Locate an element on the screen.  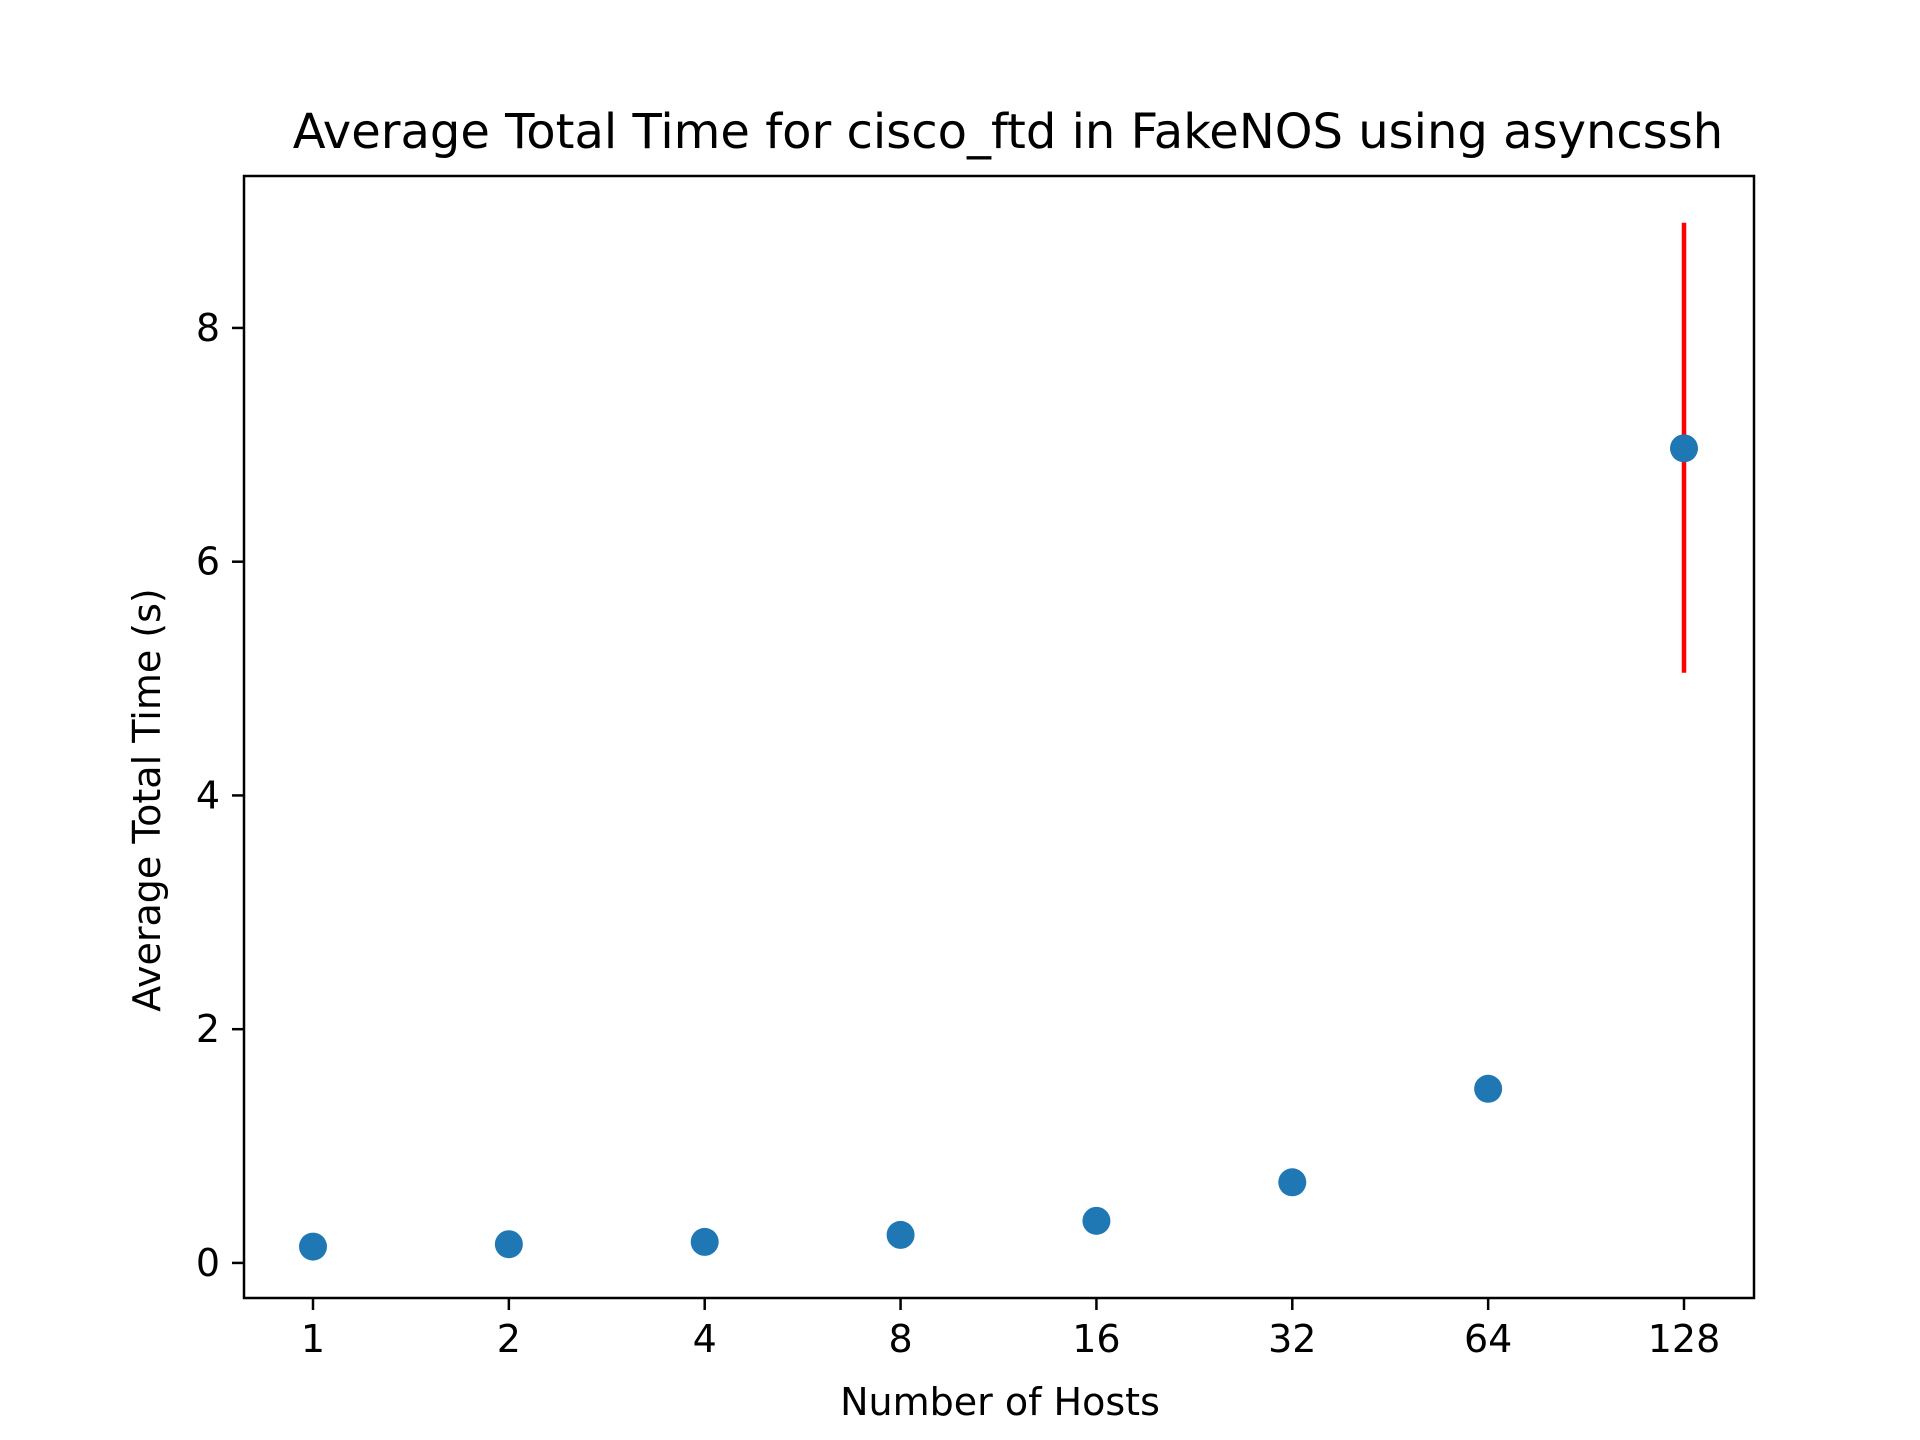
y-tick-label: 4 is located at coordinates (208, 795).